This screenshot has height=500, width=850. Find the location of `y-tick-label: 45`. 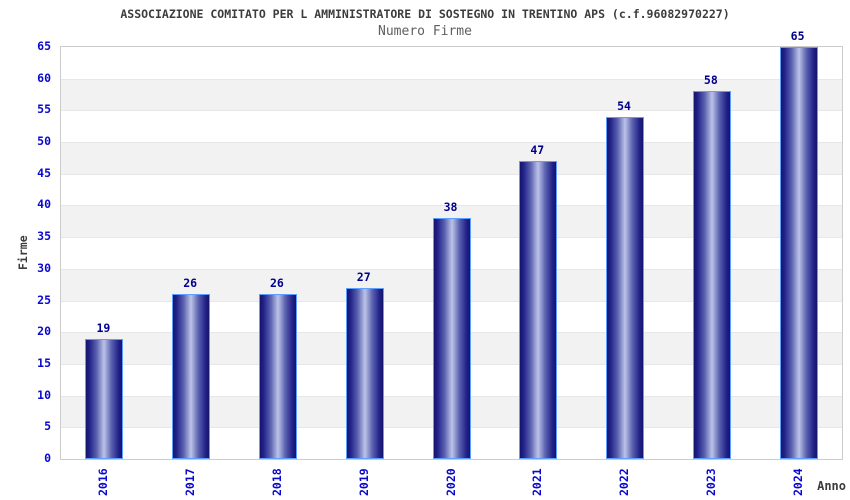

y-tick-label: 45 is located at coordinates (44, 172).